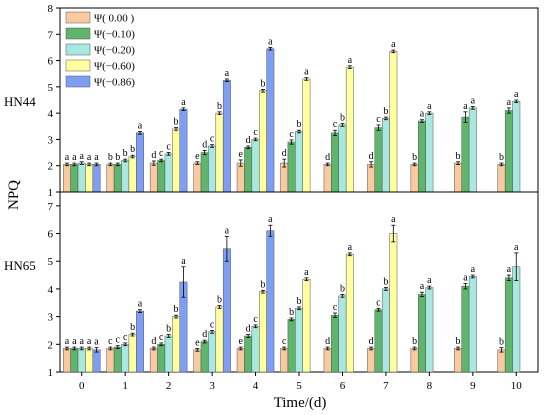 The image size is (550, 415). I want to click on panel-label: HN65, so click(20, 265).